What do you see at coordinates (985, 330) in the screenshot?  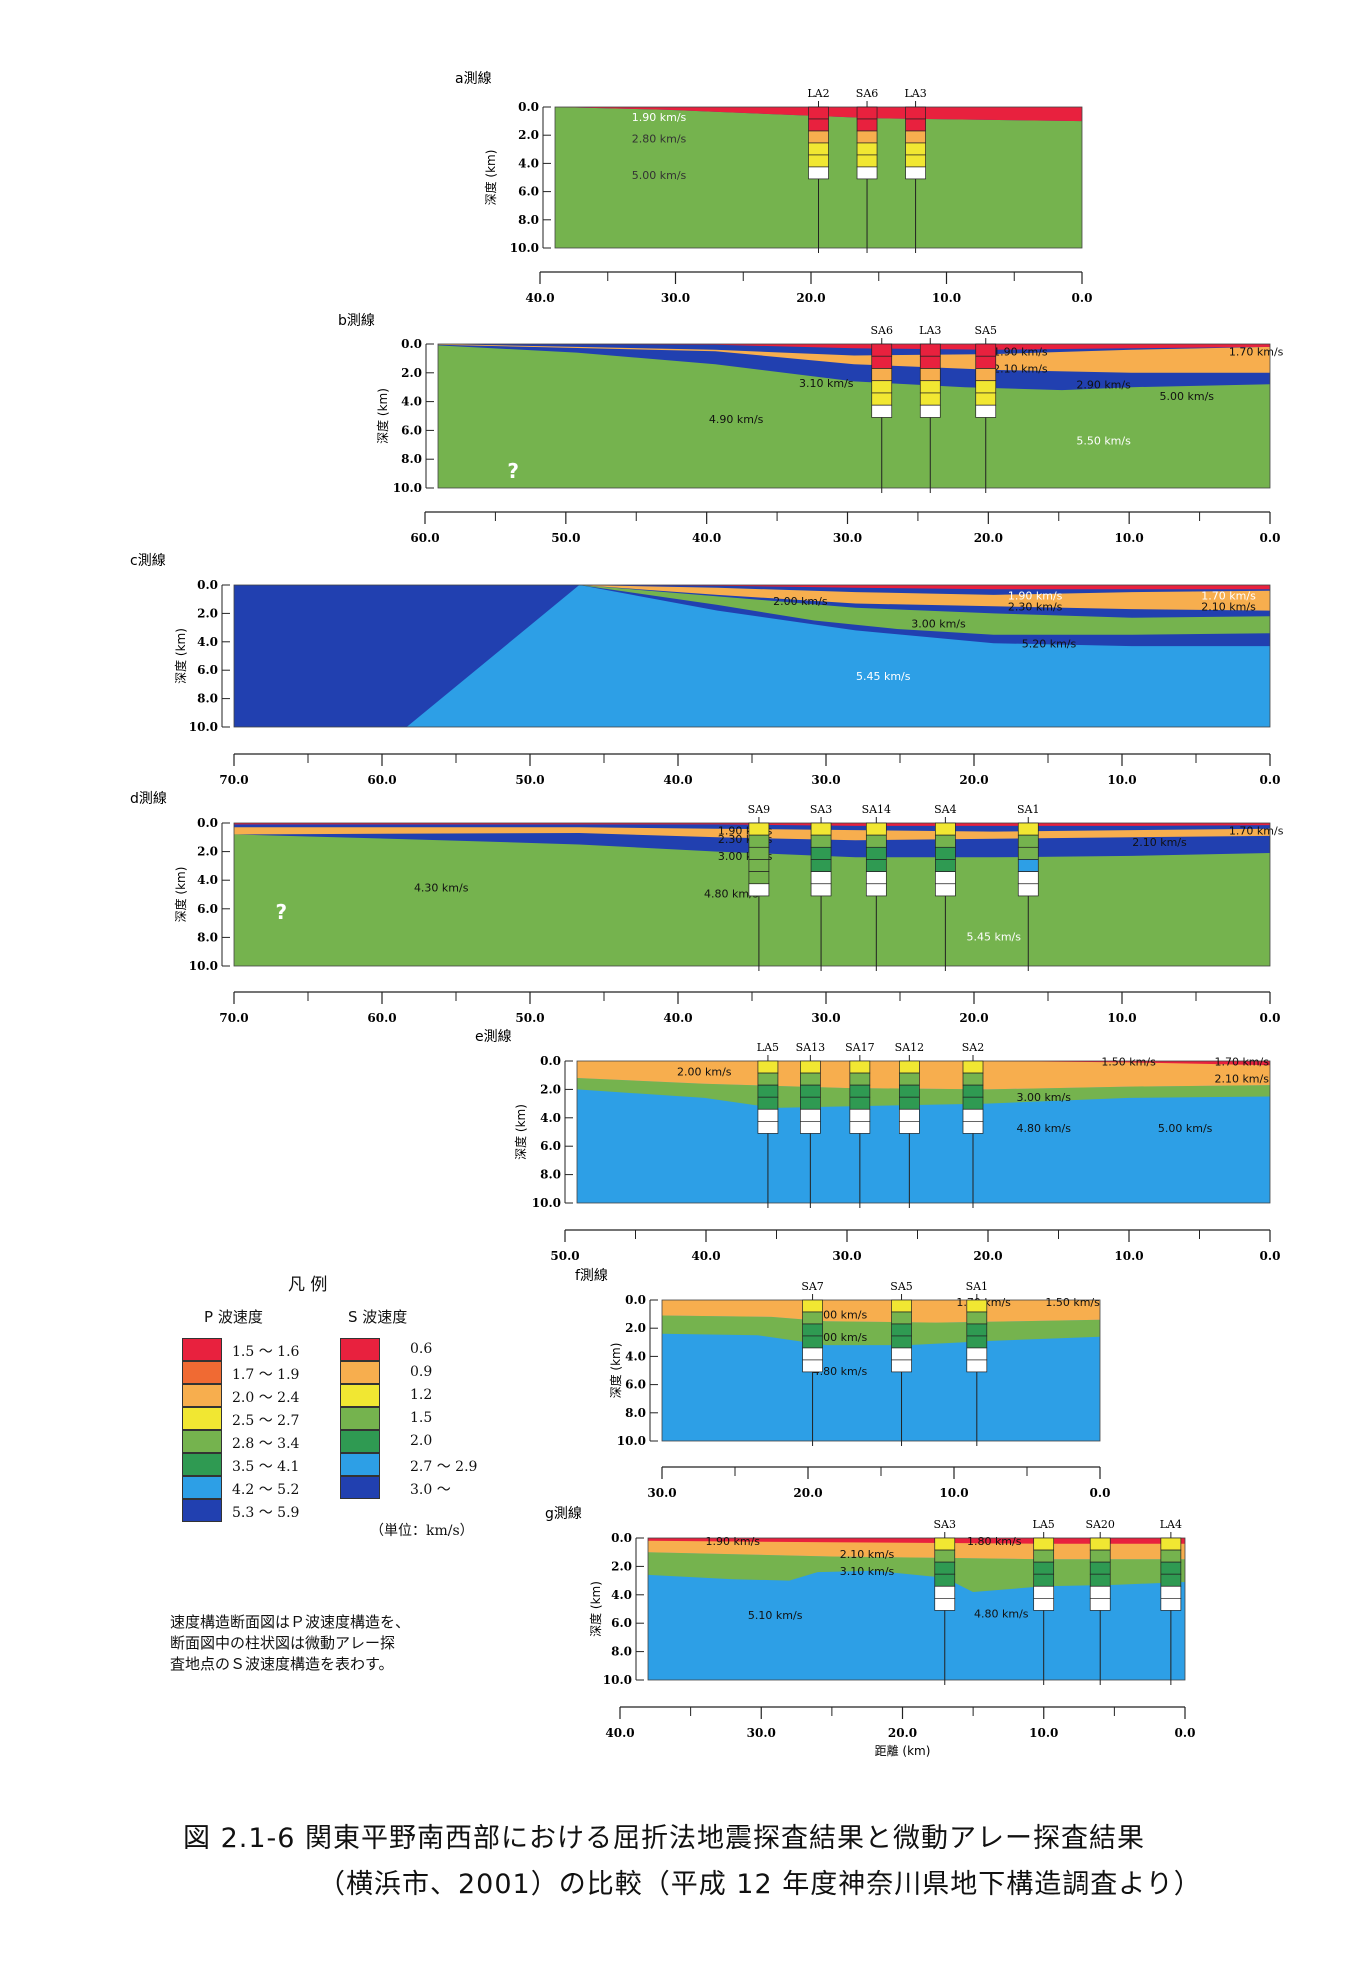 I see `station-label: SA5` at bounding box center [985, 330].